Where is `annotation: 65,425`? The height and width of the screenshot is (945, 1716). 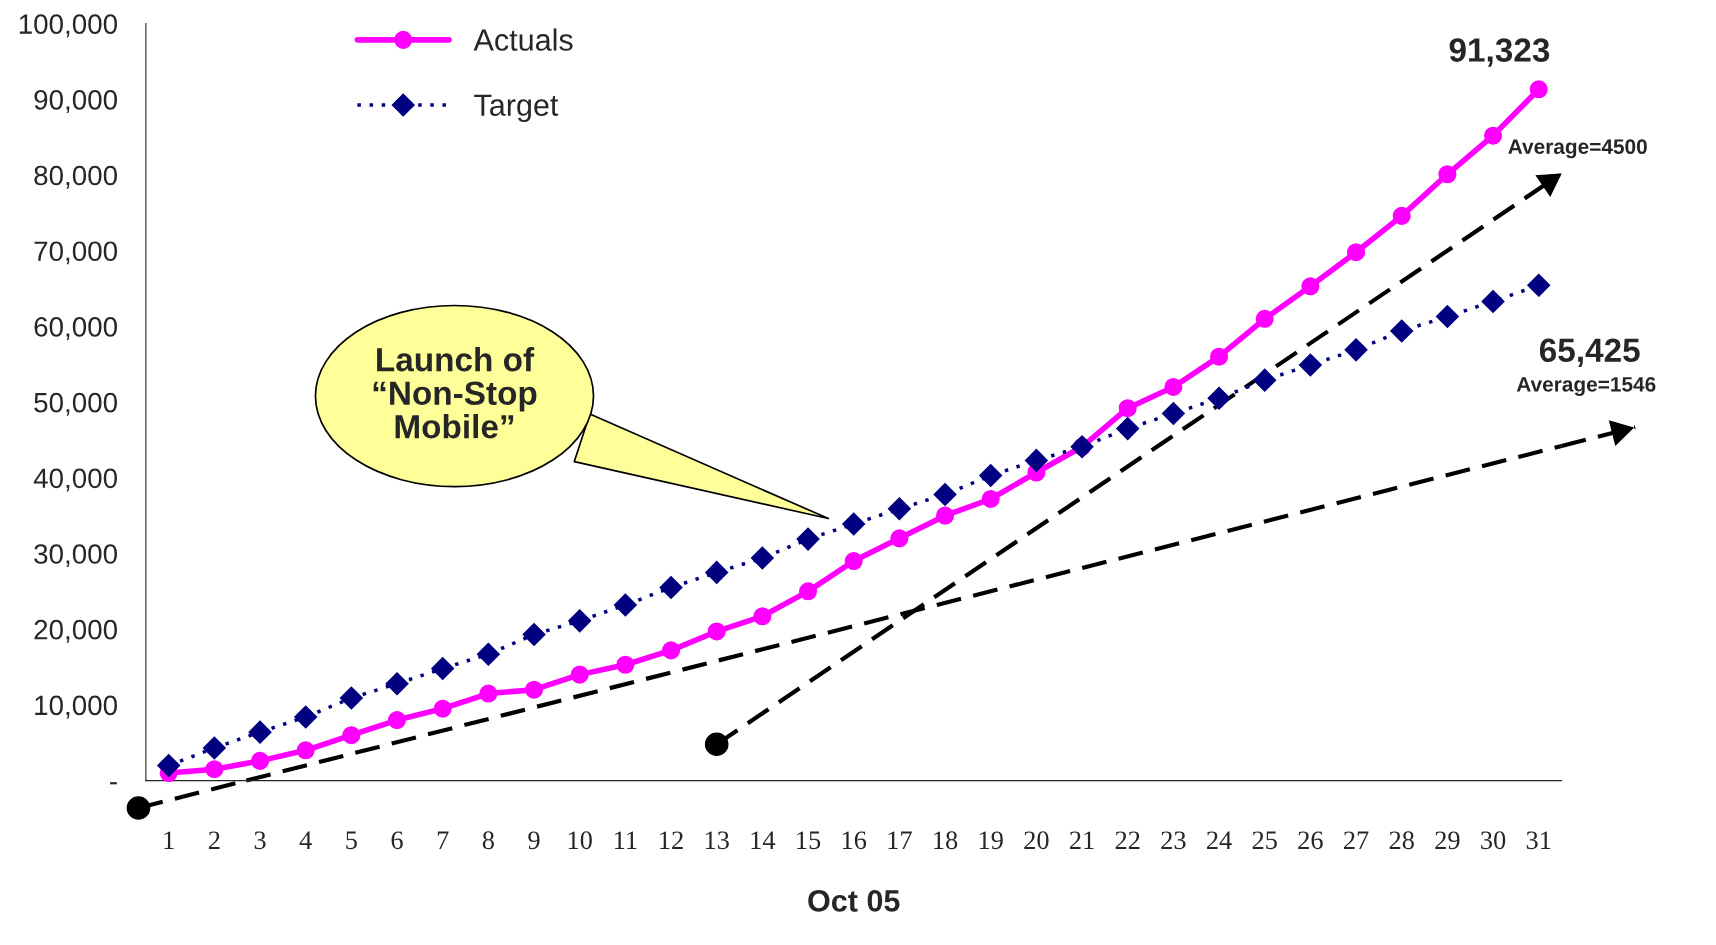
annotation: 65,425 is located at coordinates (1589, 352).